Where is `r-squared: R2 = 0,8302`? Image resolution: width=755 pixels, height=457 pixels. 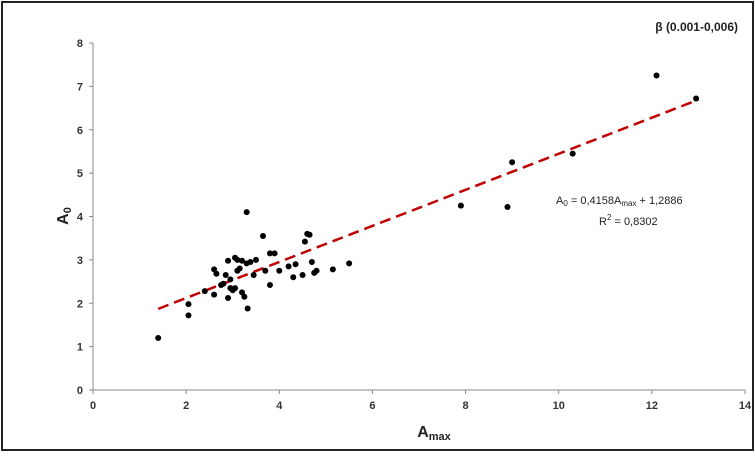 r-squared: R2 = 0,8302 is located at coordinates (628, 220).